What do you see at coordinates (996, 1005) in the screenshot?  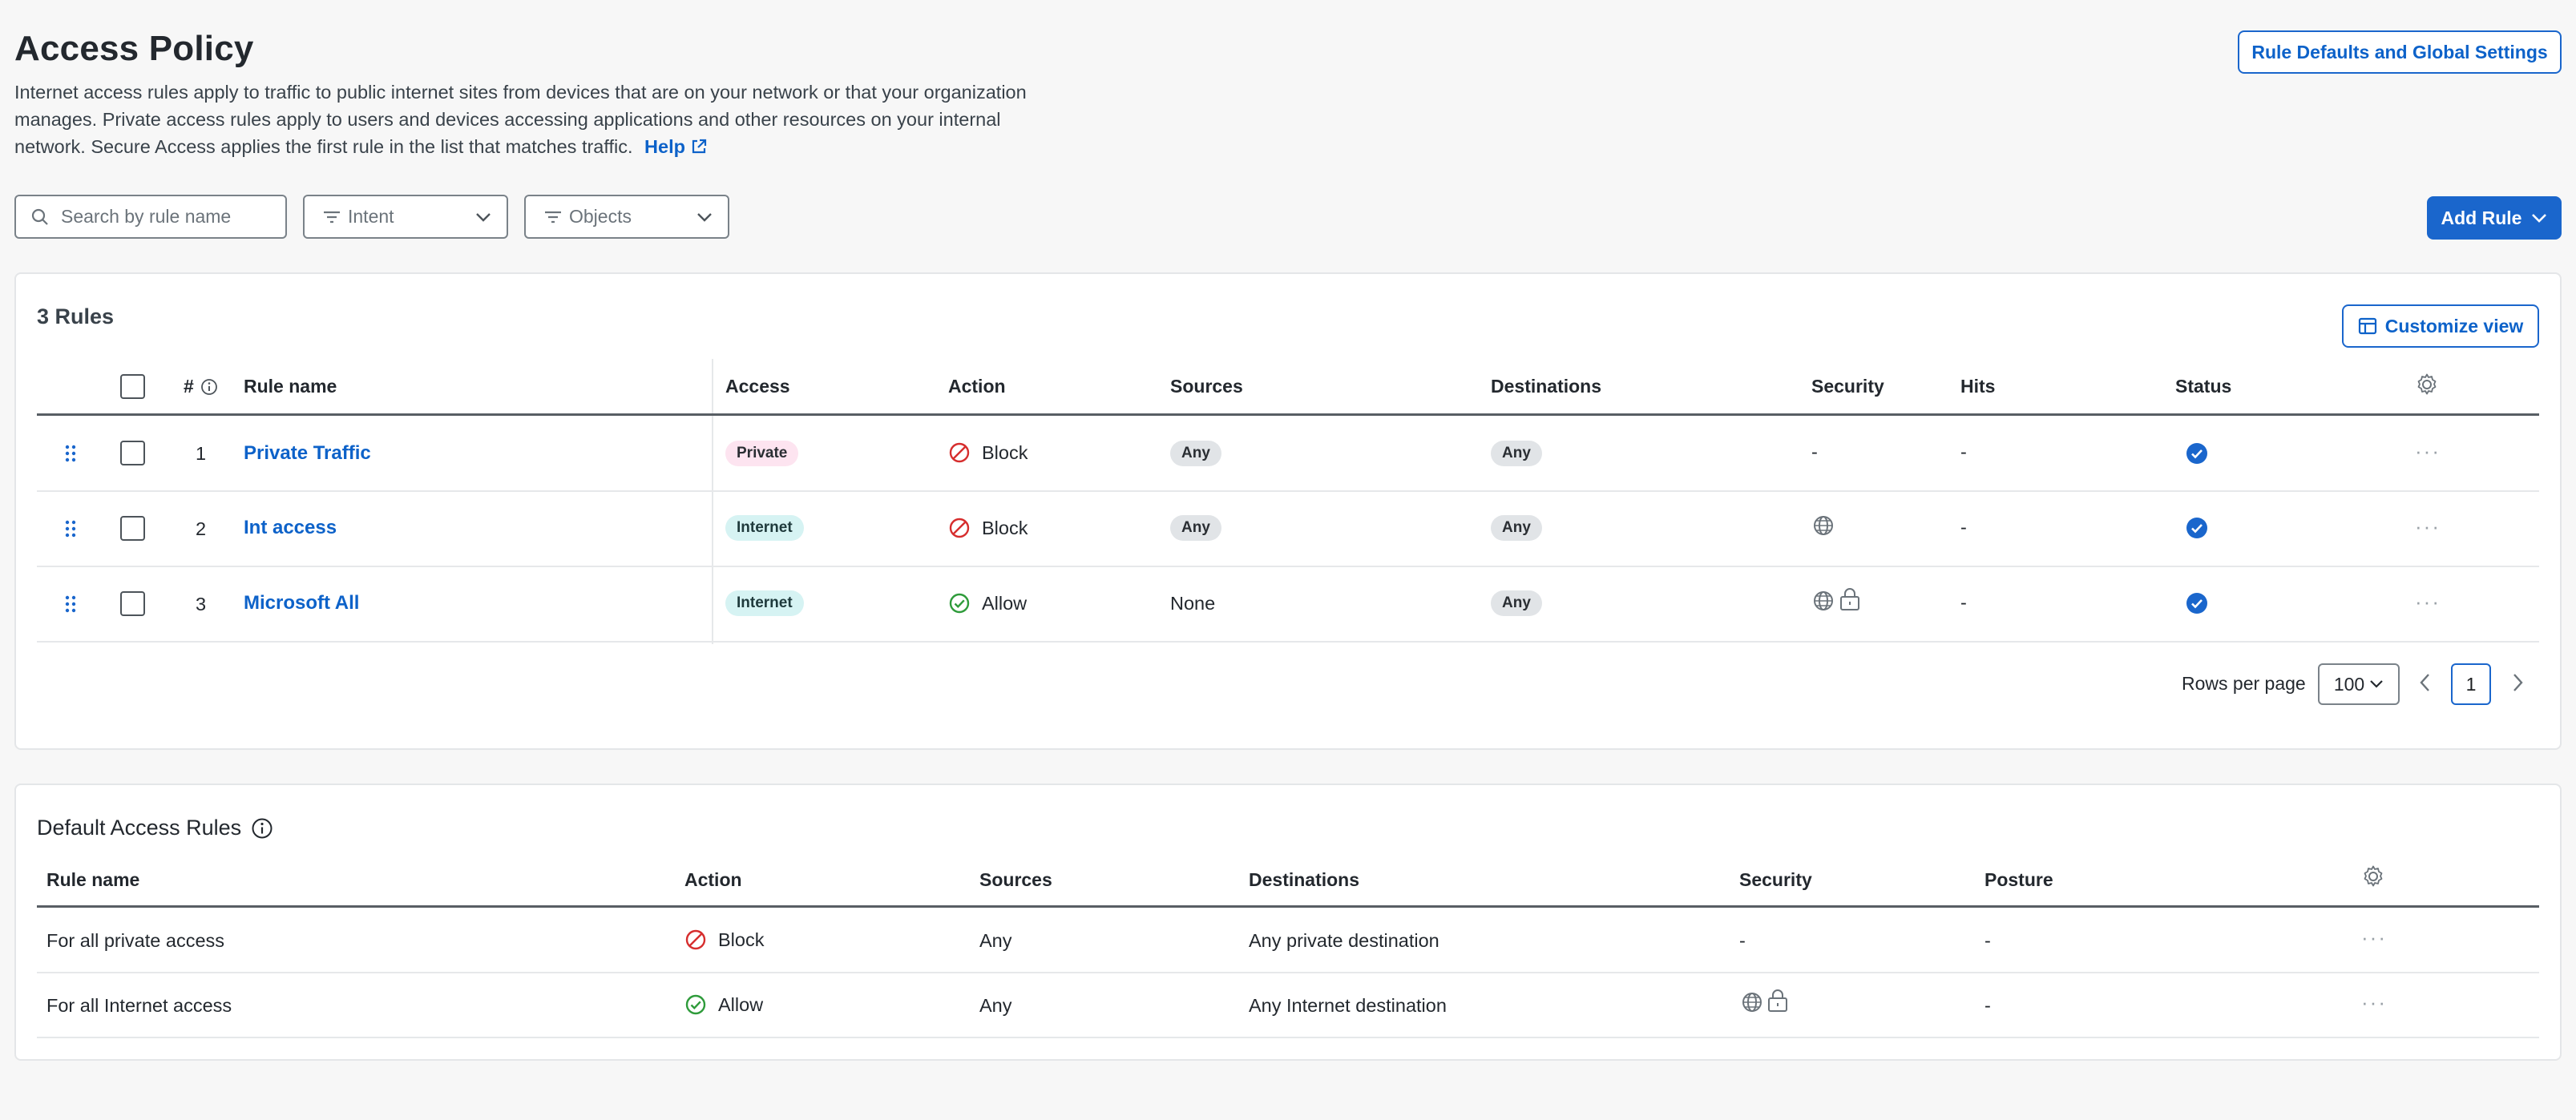 I see `sources-value: Any` at bounding box center [996, 1005].